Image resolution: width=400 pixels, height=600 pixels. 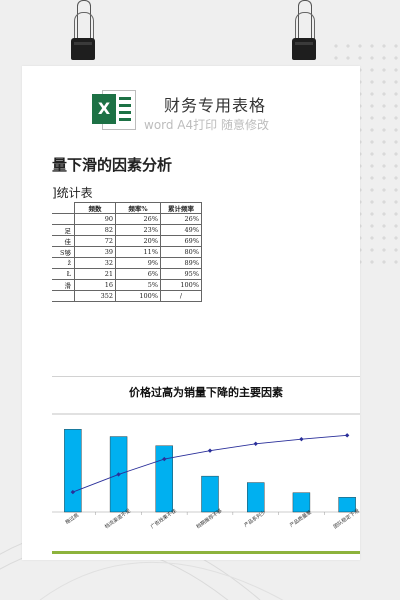 What do you see at coordinates (206, 552) in the screenshot?
I see `footer-bar` at bounding box center [206, 552].